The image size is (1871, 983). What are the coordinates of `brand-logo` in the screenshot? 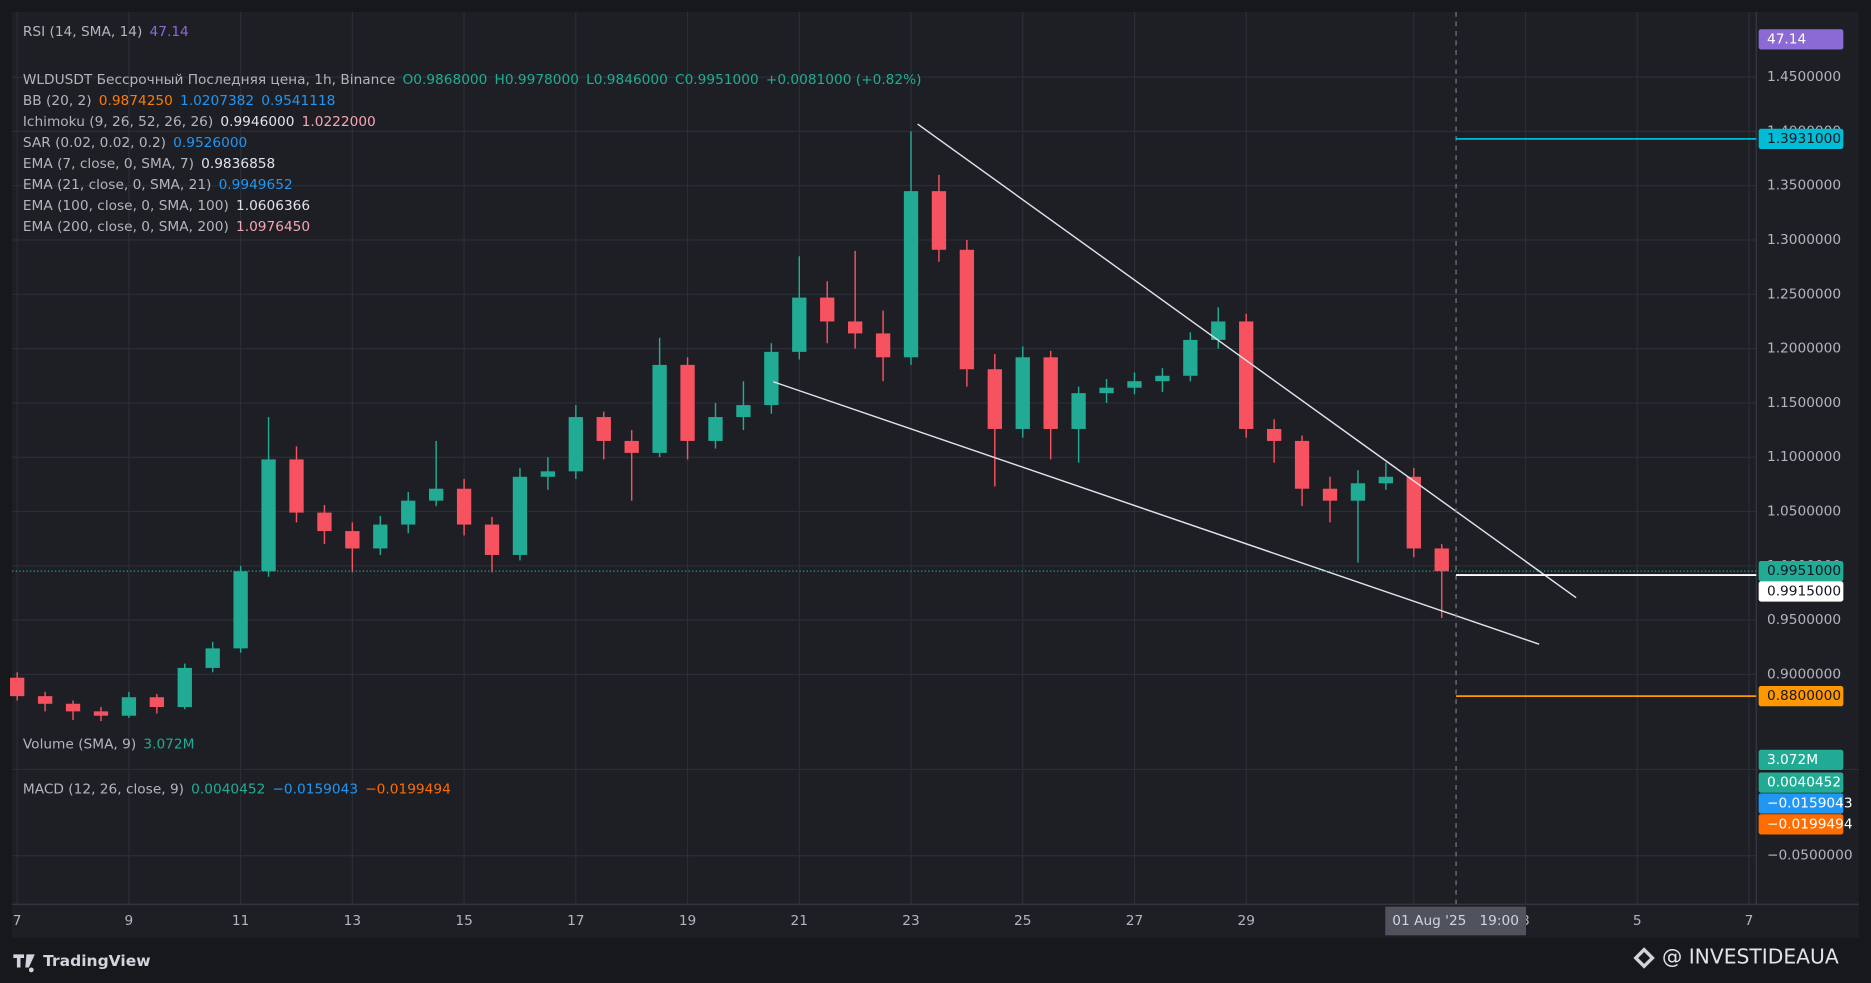 It's located at (24, 963).